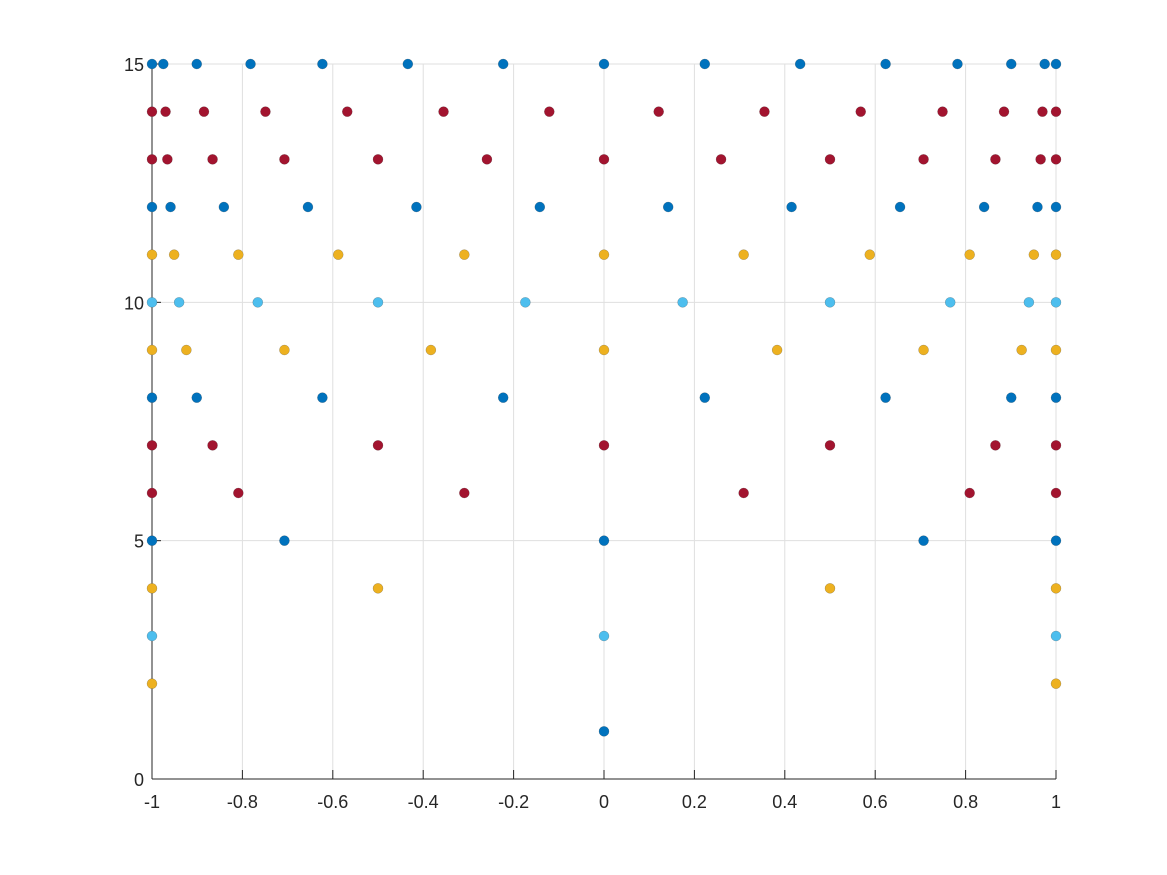  I want to click on x-tick-label: -0.8, so click(242, 802).